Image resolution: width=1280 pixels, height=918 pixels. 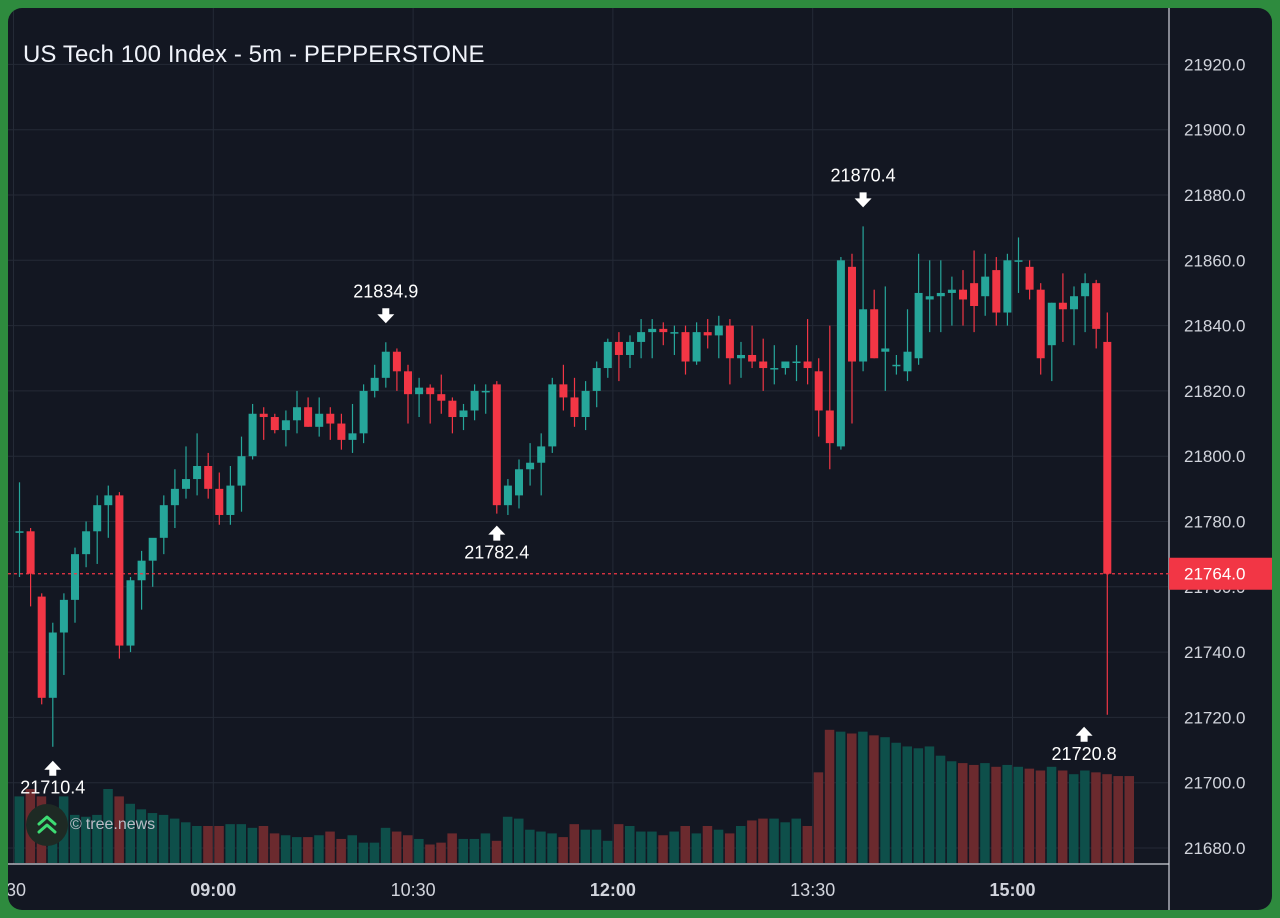 I want to click on low-annotation-label: 21782.4, so click(x=496, y=553).